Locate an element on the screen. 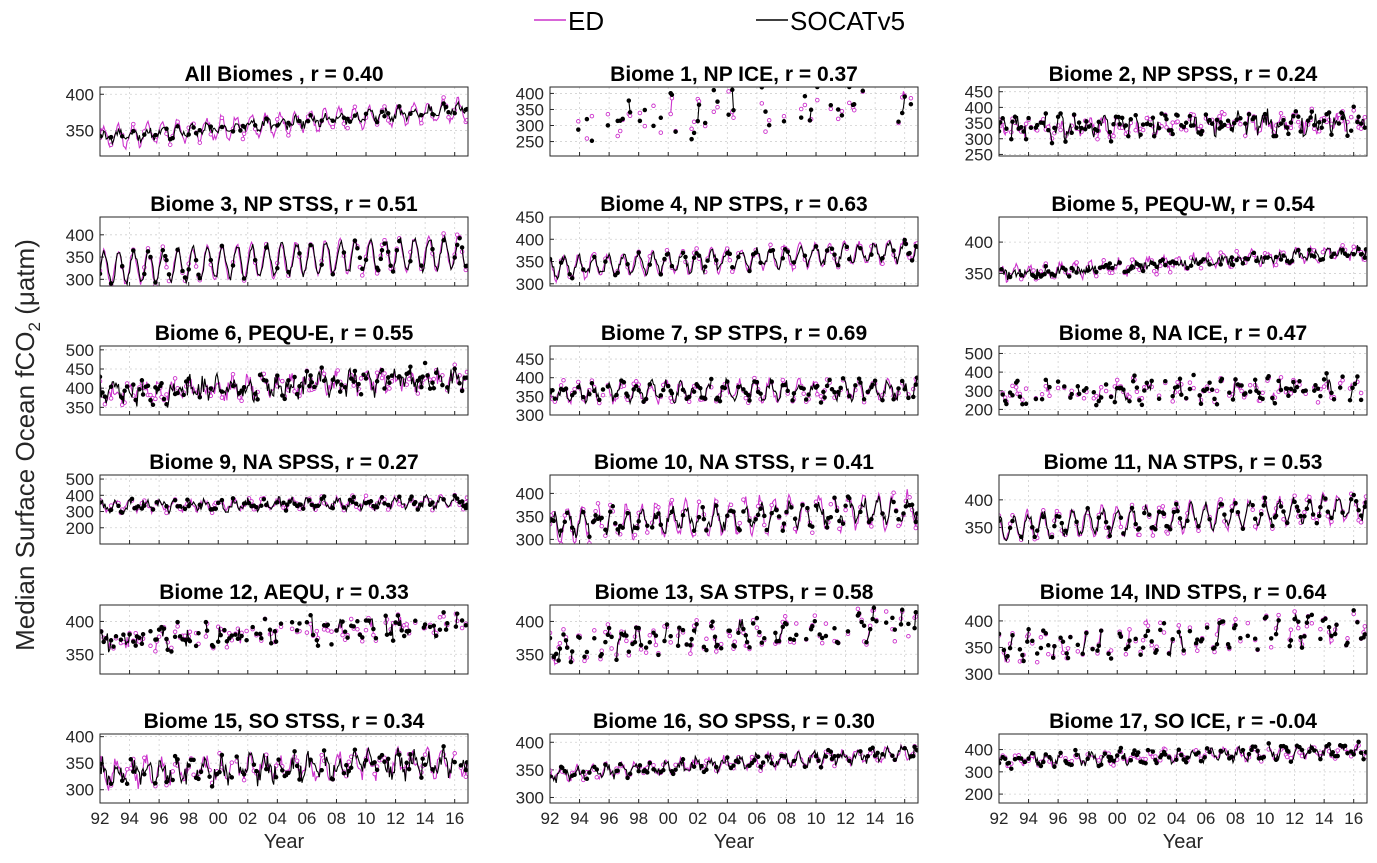 The image size is (1377, 863). plot-area is located at coordinates (284, 384).